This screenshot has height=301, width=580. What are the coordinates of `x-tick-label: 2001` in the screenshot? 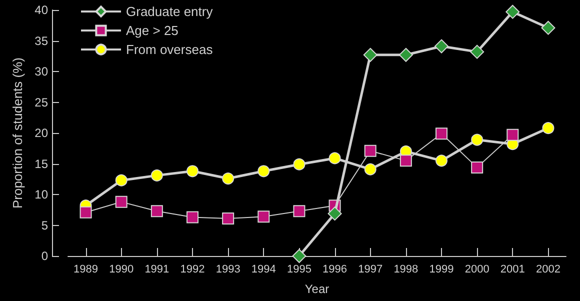 It's located at (512, 270).